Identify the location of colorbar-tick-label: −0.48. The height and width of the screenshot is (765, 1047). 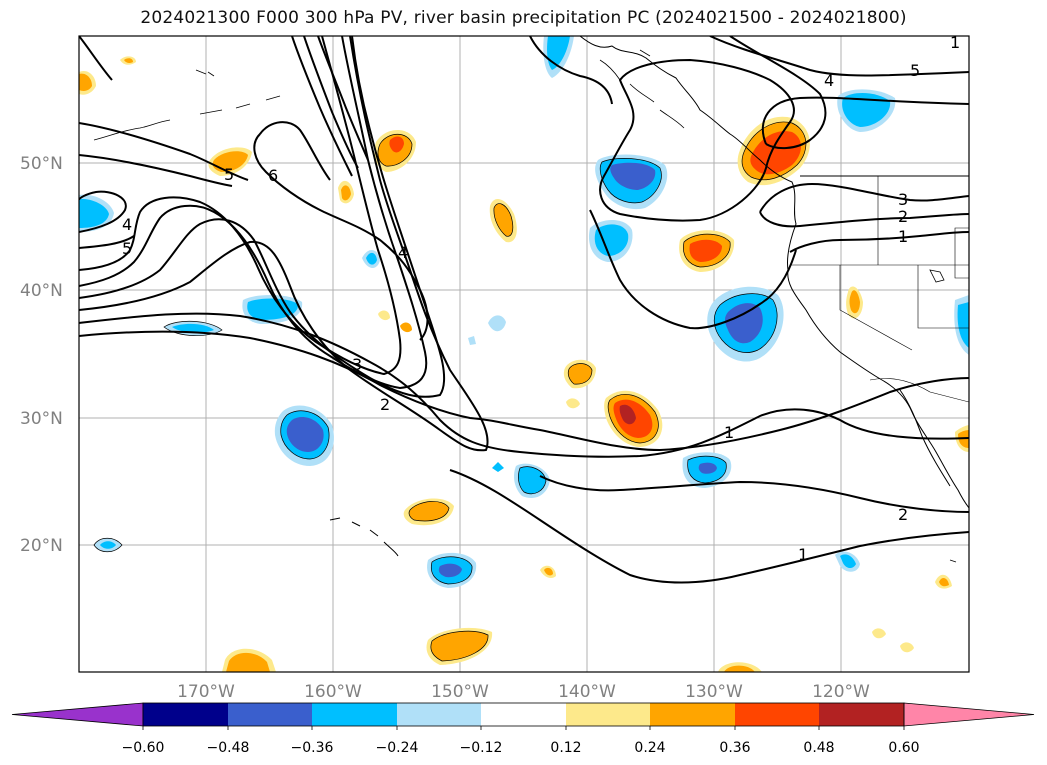
(228, 748).